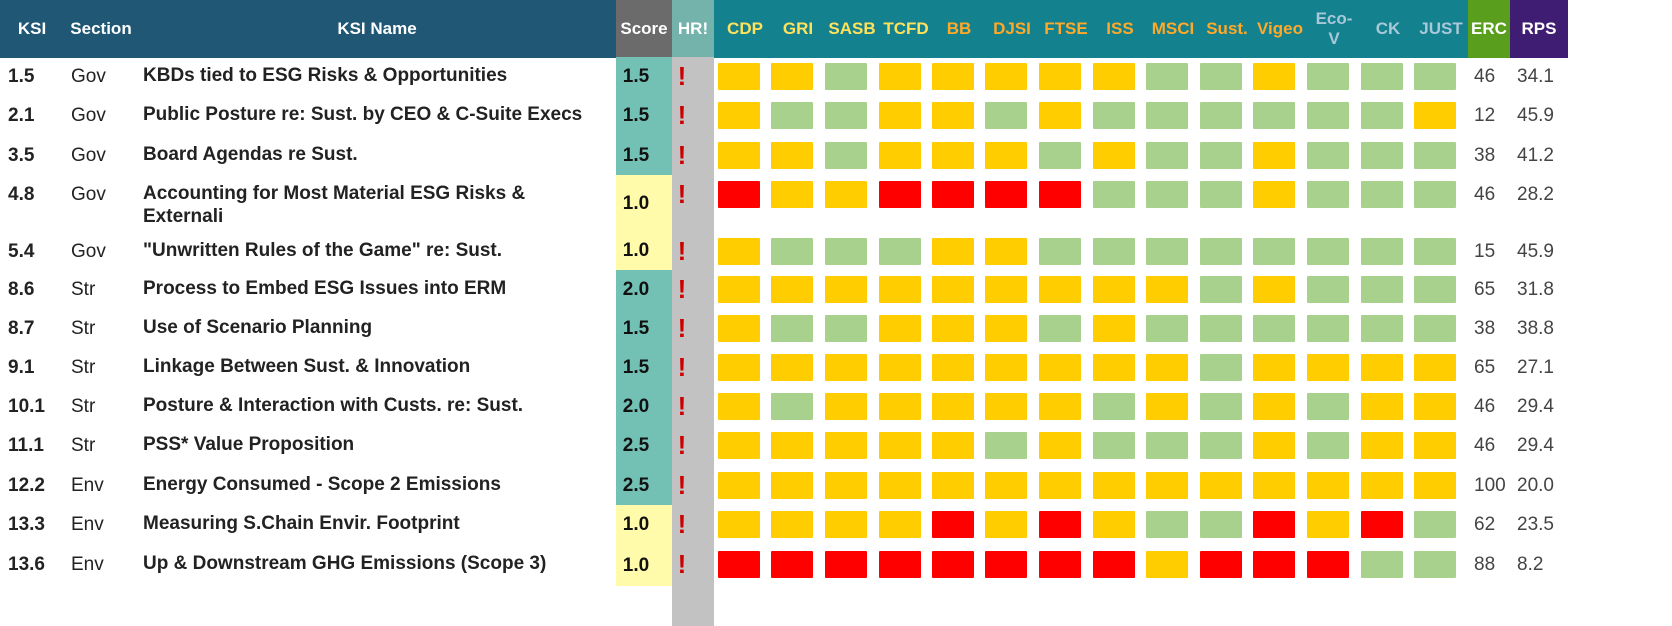 The width and height of the screenshot is (1672, 626). I want to click on row-rps: 28.2, so click(1535, 194).